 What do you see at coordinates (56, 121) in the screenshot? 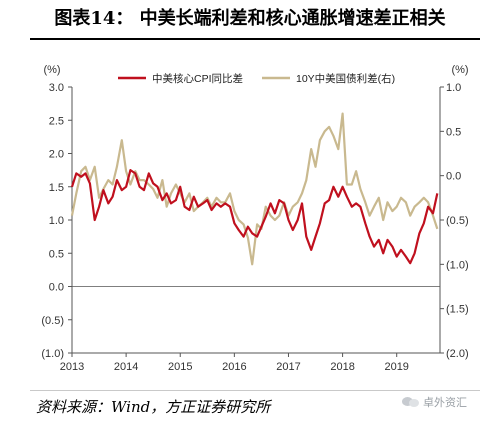
I see `left-tick-label: 2.5` at bounding box center [56, 121].